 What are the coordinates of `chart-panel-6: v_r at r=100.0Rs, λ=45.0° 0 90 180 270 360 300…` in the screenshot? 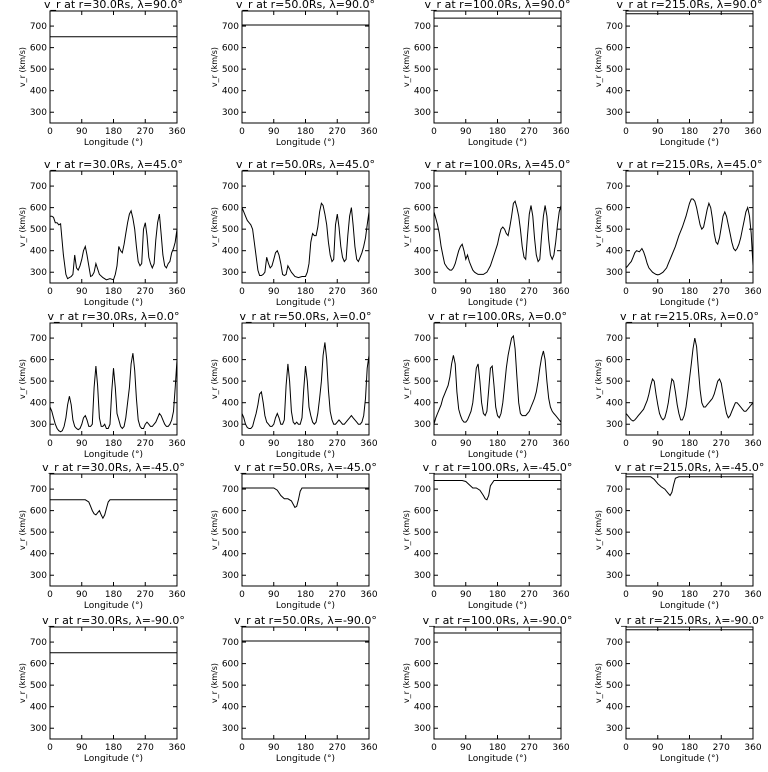 It's located at (486, 233).